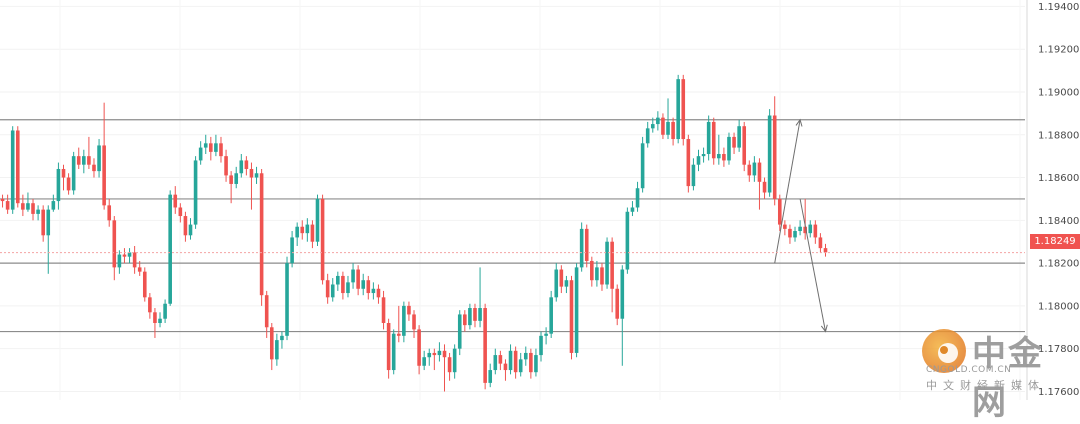 Image resolution: width=1080 pixels, height=424 pixels. Describe the element at coordinates (969, 370) in the screenshot. I see `logo-domain: CNGOLD.COM.CN` at that location.